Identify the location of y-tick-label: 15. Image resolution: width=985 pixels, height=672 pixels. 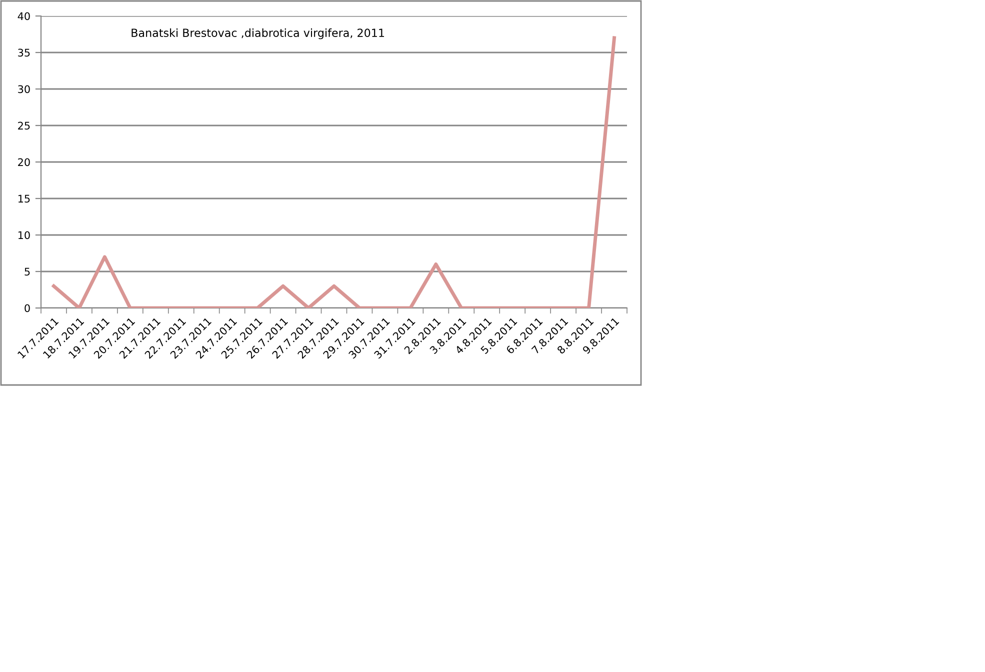
(24, 198).